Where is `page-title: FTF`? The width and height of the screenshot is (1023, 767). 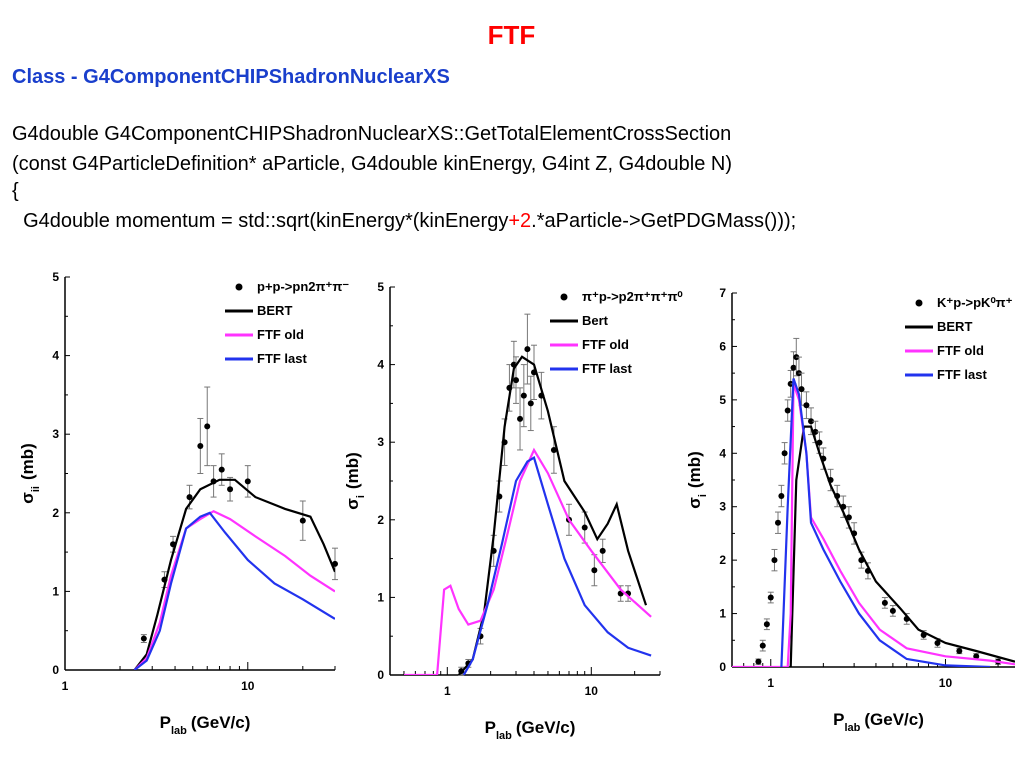
page-title: FTF is located at coordinates (511, 35).